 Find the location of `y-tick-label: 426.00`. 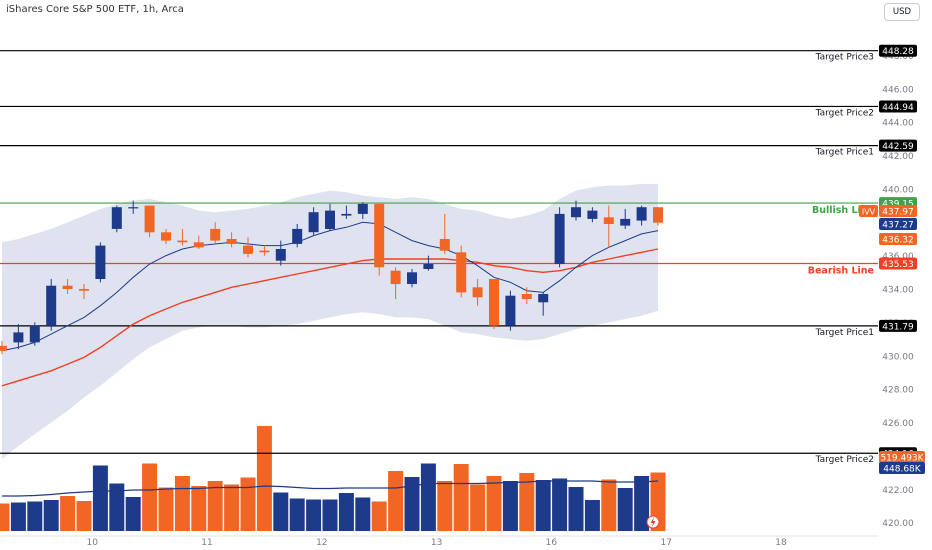

y-tick-label: 426.00 is located at coordinates (898, 424).